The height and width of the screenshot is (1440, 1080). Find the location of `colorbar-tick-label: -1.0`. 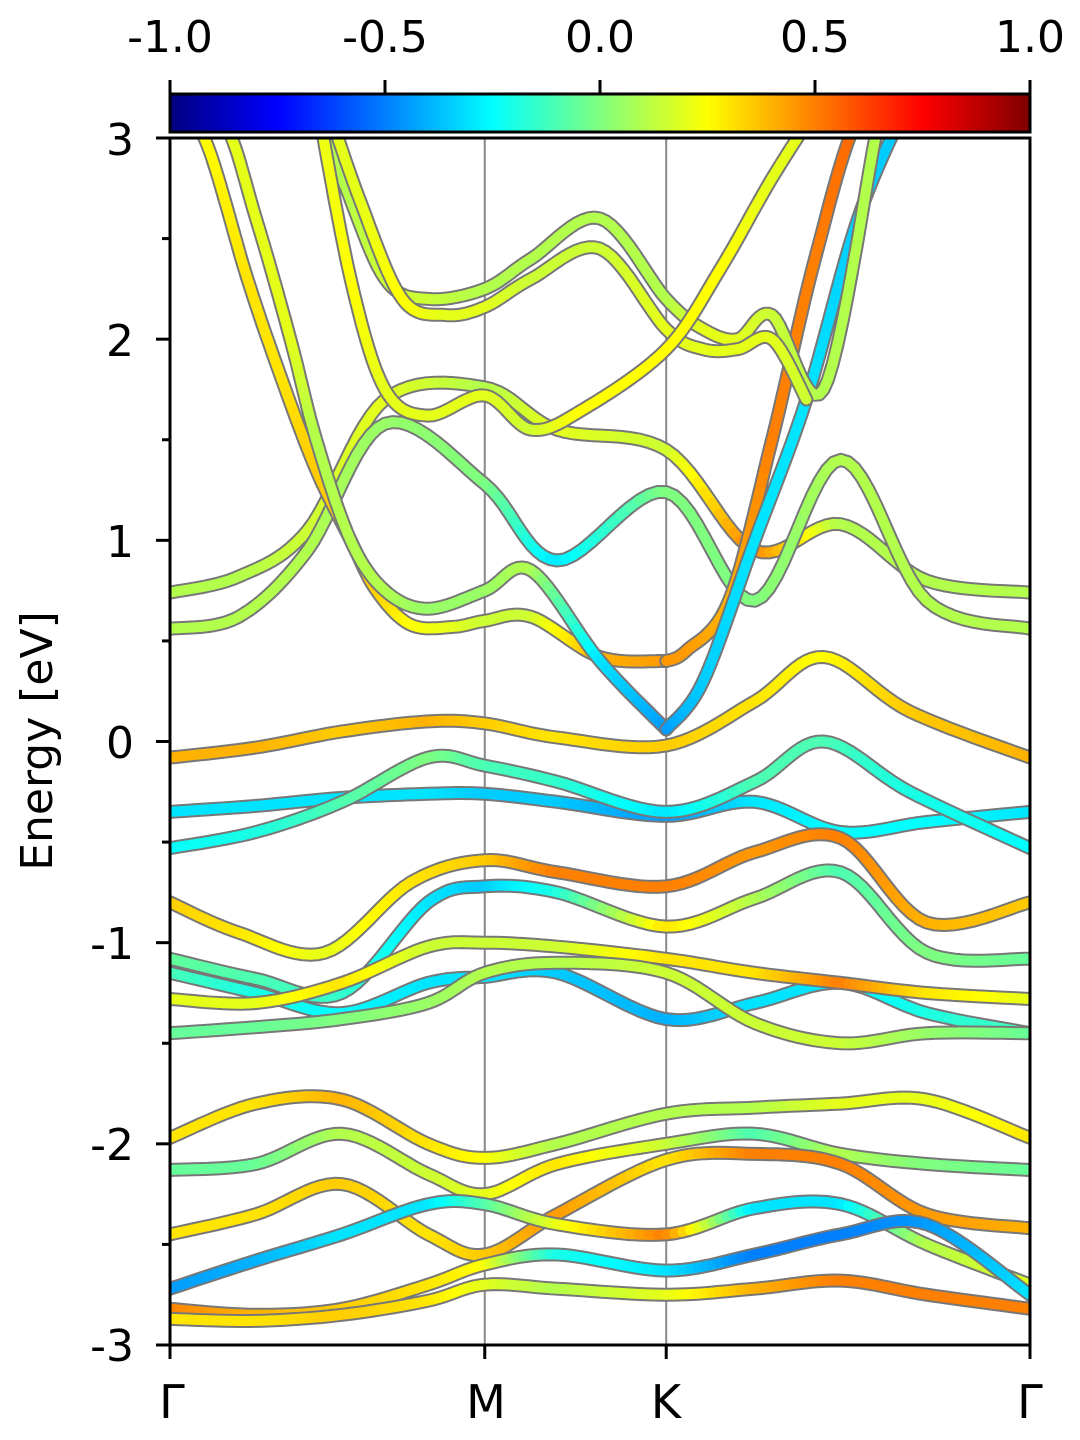

colorbar-tick-label: -1.0 is located at coordinates (170, 37).